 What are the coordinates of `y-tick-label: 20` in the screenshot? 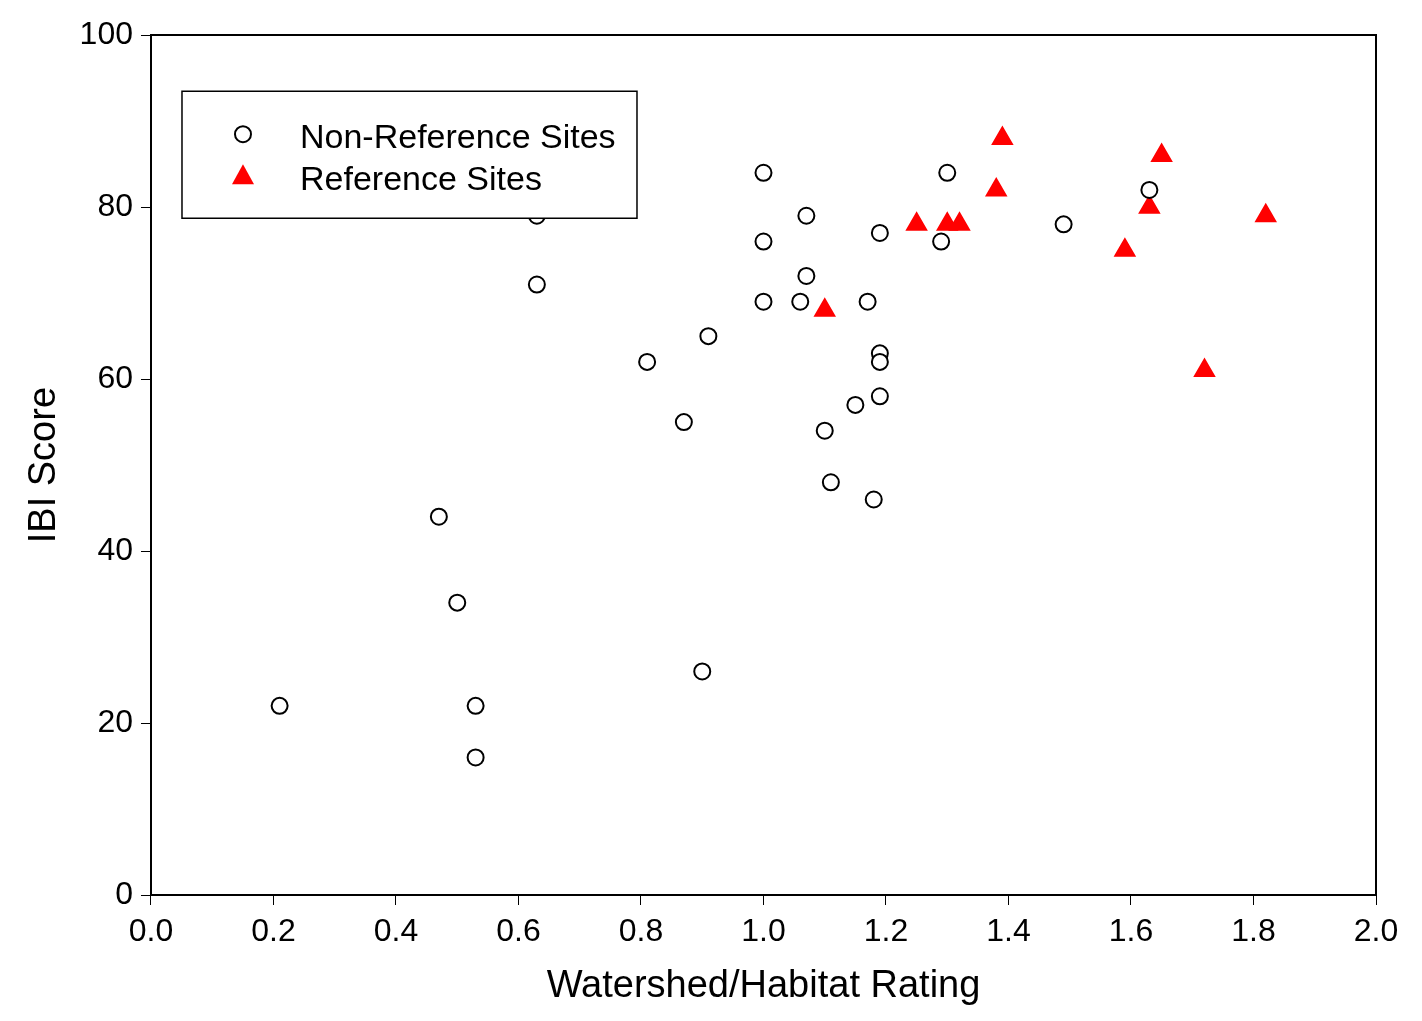 It's located at (115, 720).